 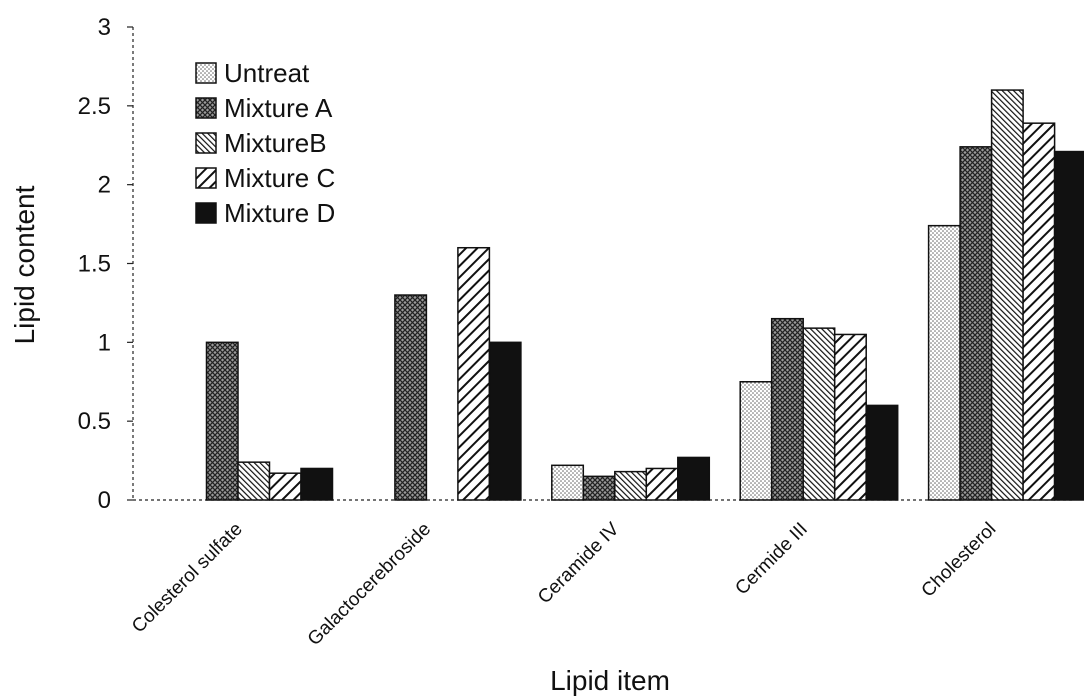 I want to click on legend-label: MixtureB, so click(x=275, y=143).